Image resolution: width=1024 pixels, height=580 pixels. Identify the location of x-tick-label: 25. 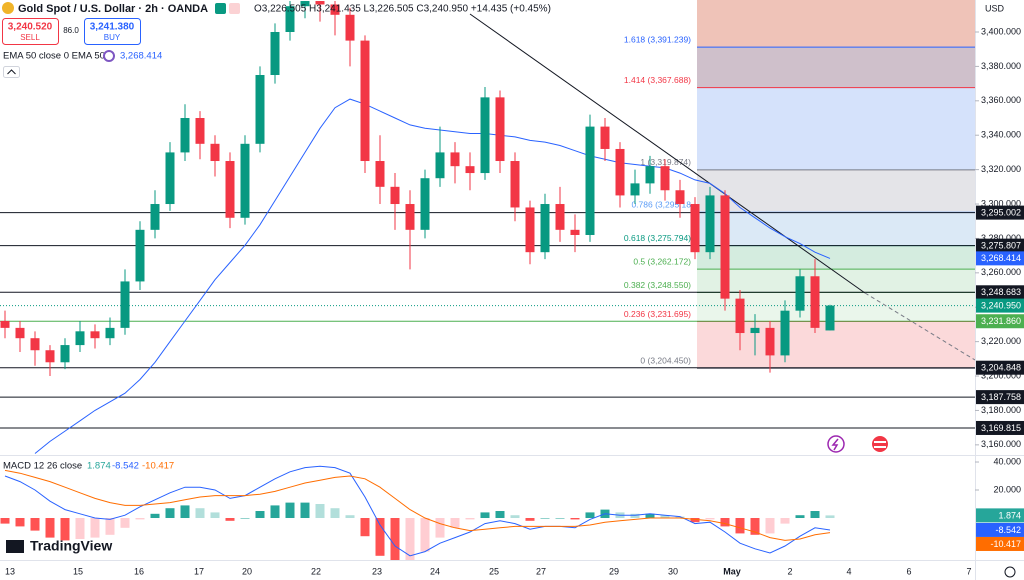
(494, 571).